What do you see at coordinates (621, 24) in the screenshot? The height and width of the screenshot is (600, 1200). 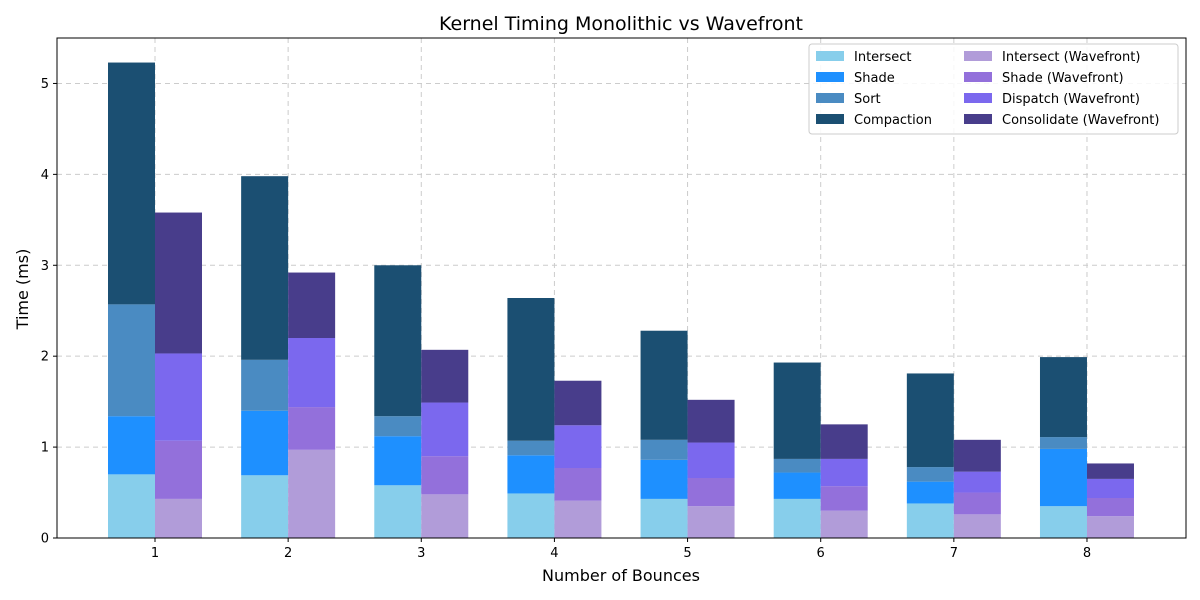 I see `chart-title: Kernel Timing Monolithic vs Wavefront` at bounding box center [621, 24].